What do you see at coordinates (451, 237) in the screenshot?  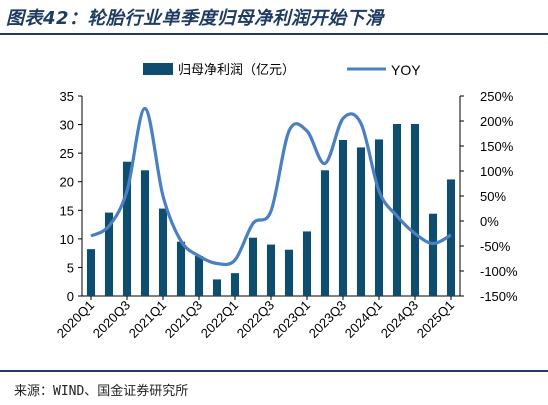 I see `bar-2025Q1` at bounding box center [451, 237].